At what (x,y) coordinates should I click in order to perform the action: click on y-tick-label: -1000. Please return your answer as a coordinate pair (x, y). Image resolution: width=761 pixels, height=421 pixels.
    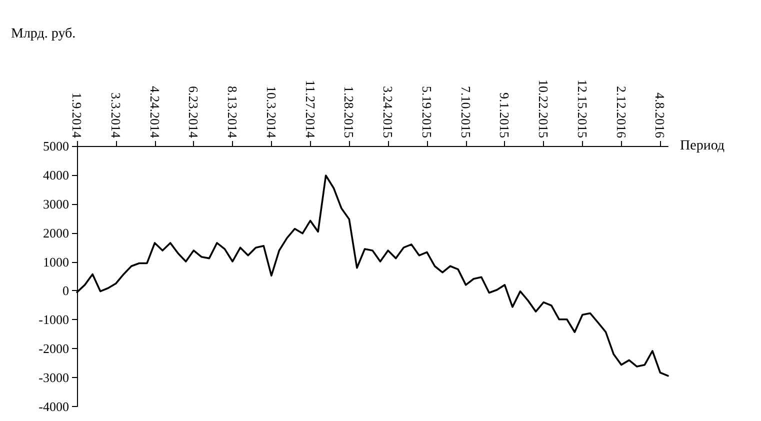
    Looking at the image, I should click on (53, 320).